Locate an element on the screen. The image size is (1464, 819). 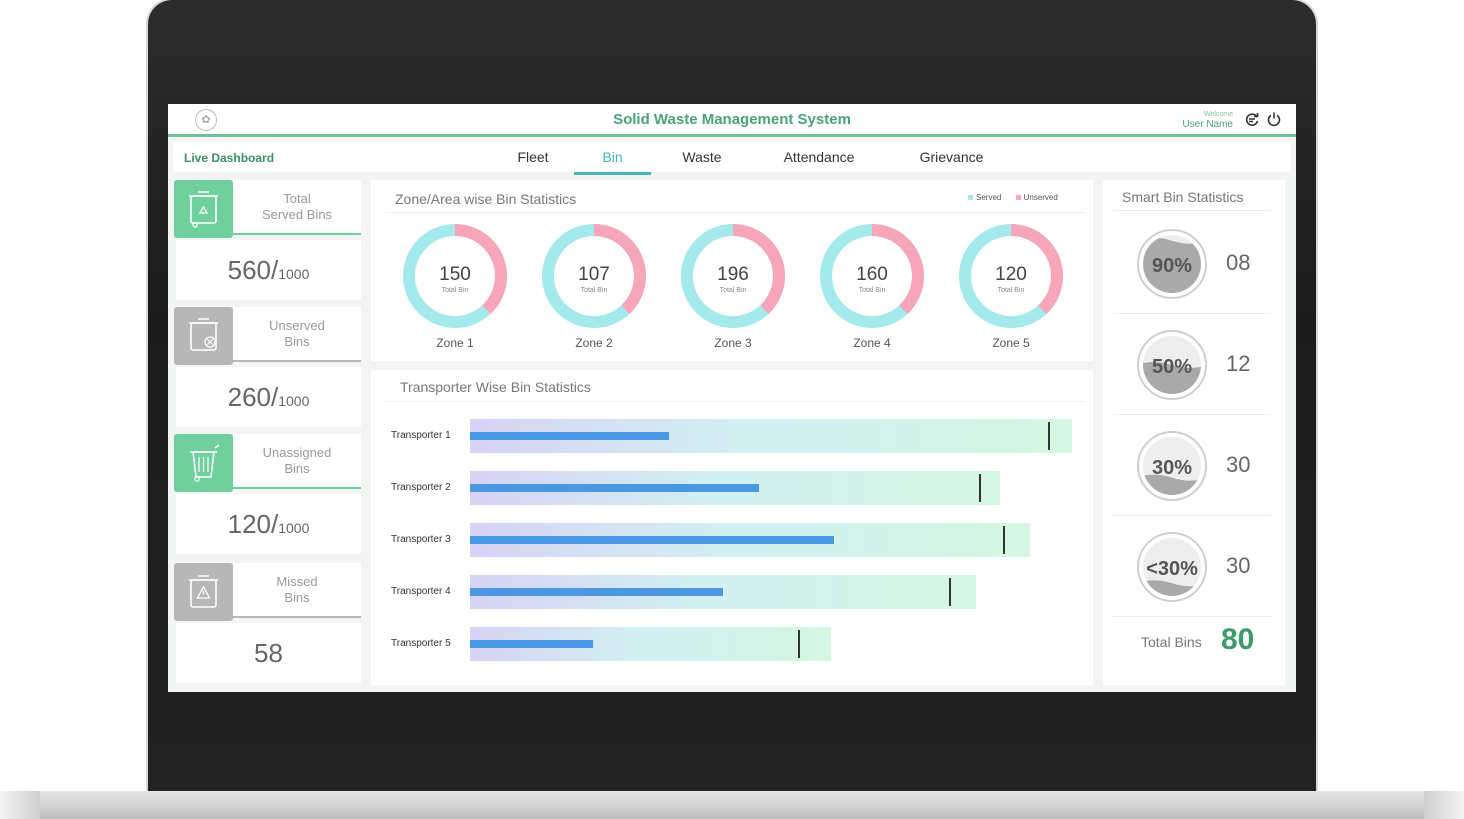
gauge-label: <30% is located at coordinates (1172, 569).